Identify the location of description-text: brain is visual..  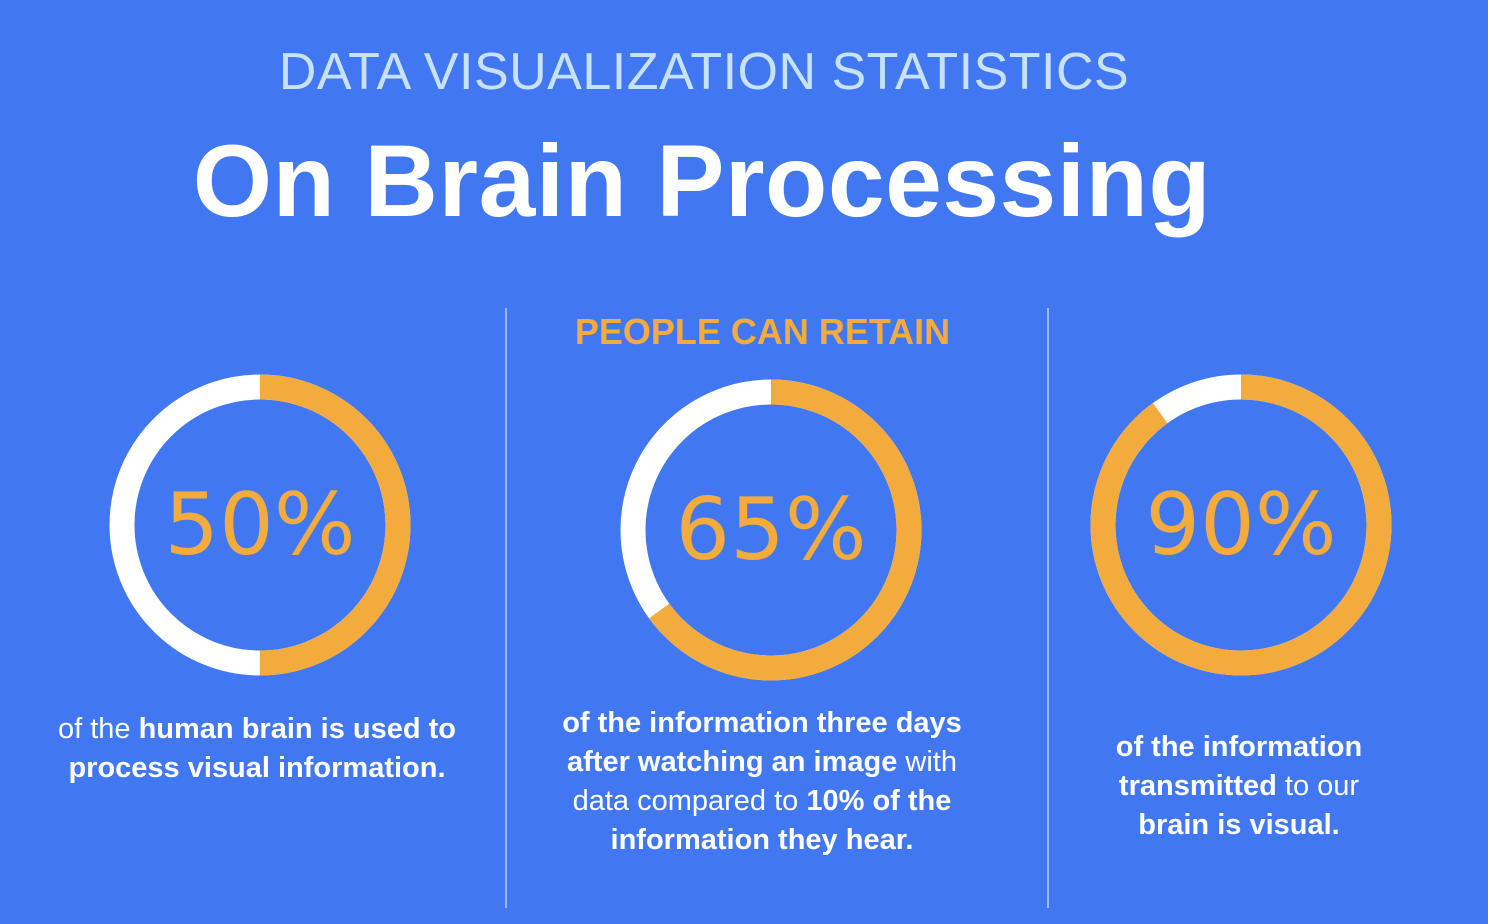
(1239, 825).